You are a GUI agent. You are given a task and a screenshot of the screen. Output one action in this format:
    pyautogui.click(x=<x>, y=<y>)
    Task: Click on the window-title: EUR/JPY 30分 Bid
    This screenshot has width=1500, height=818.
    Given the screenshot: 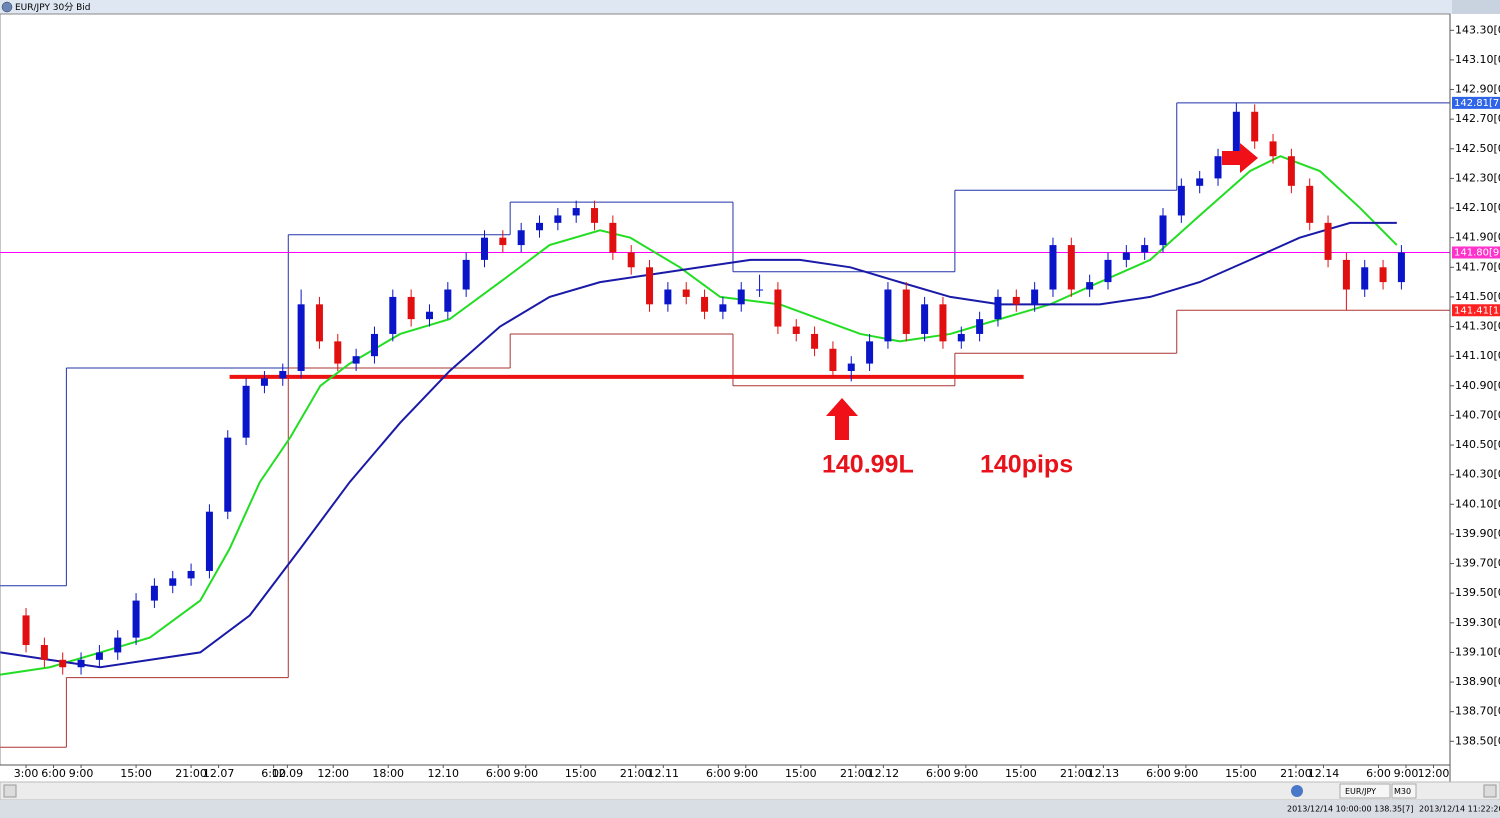 What is the action you would take?
    pyautogui.click(x=53, y=7)
    